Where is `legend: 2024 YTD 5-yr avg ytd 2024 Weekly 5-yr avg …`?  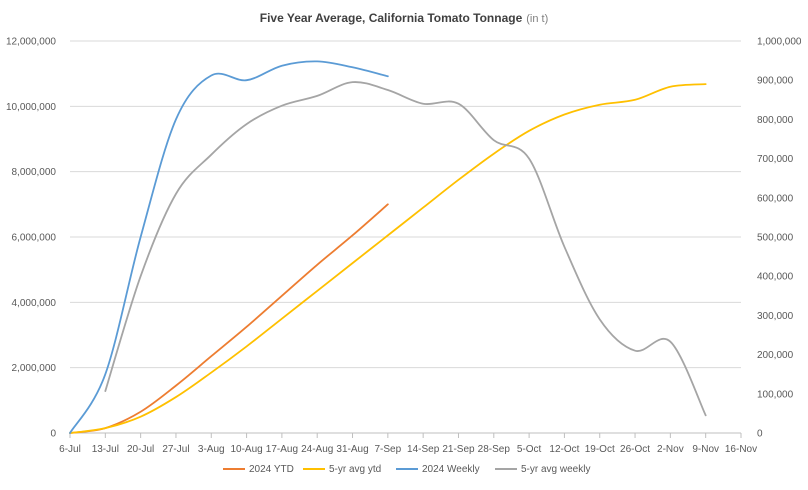 legend: 2024 YTD 5-yr avg ytd 2024 Weekly 5-yr avg … is located at coordinates (406, 469).